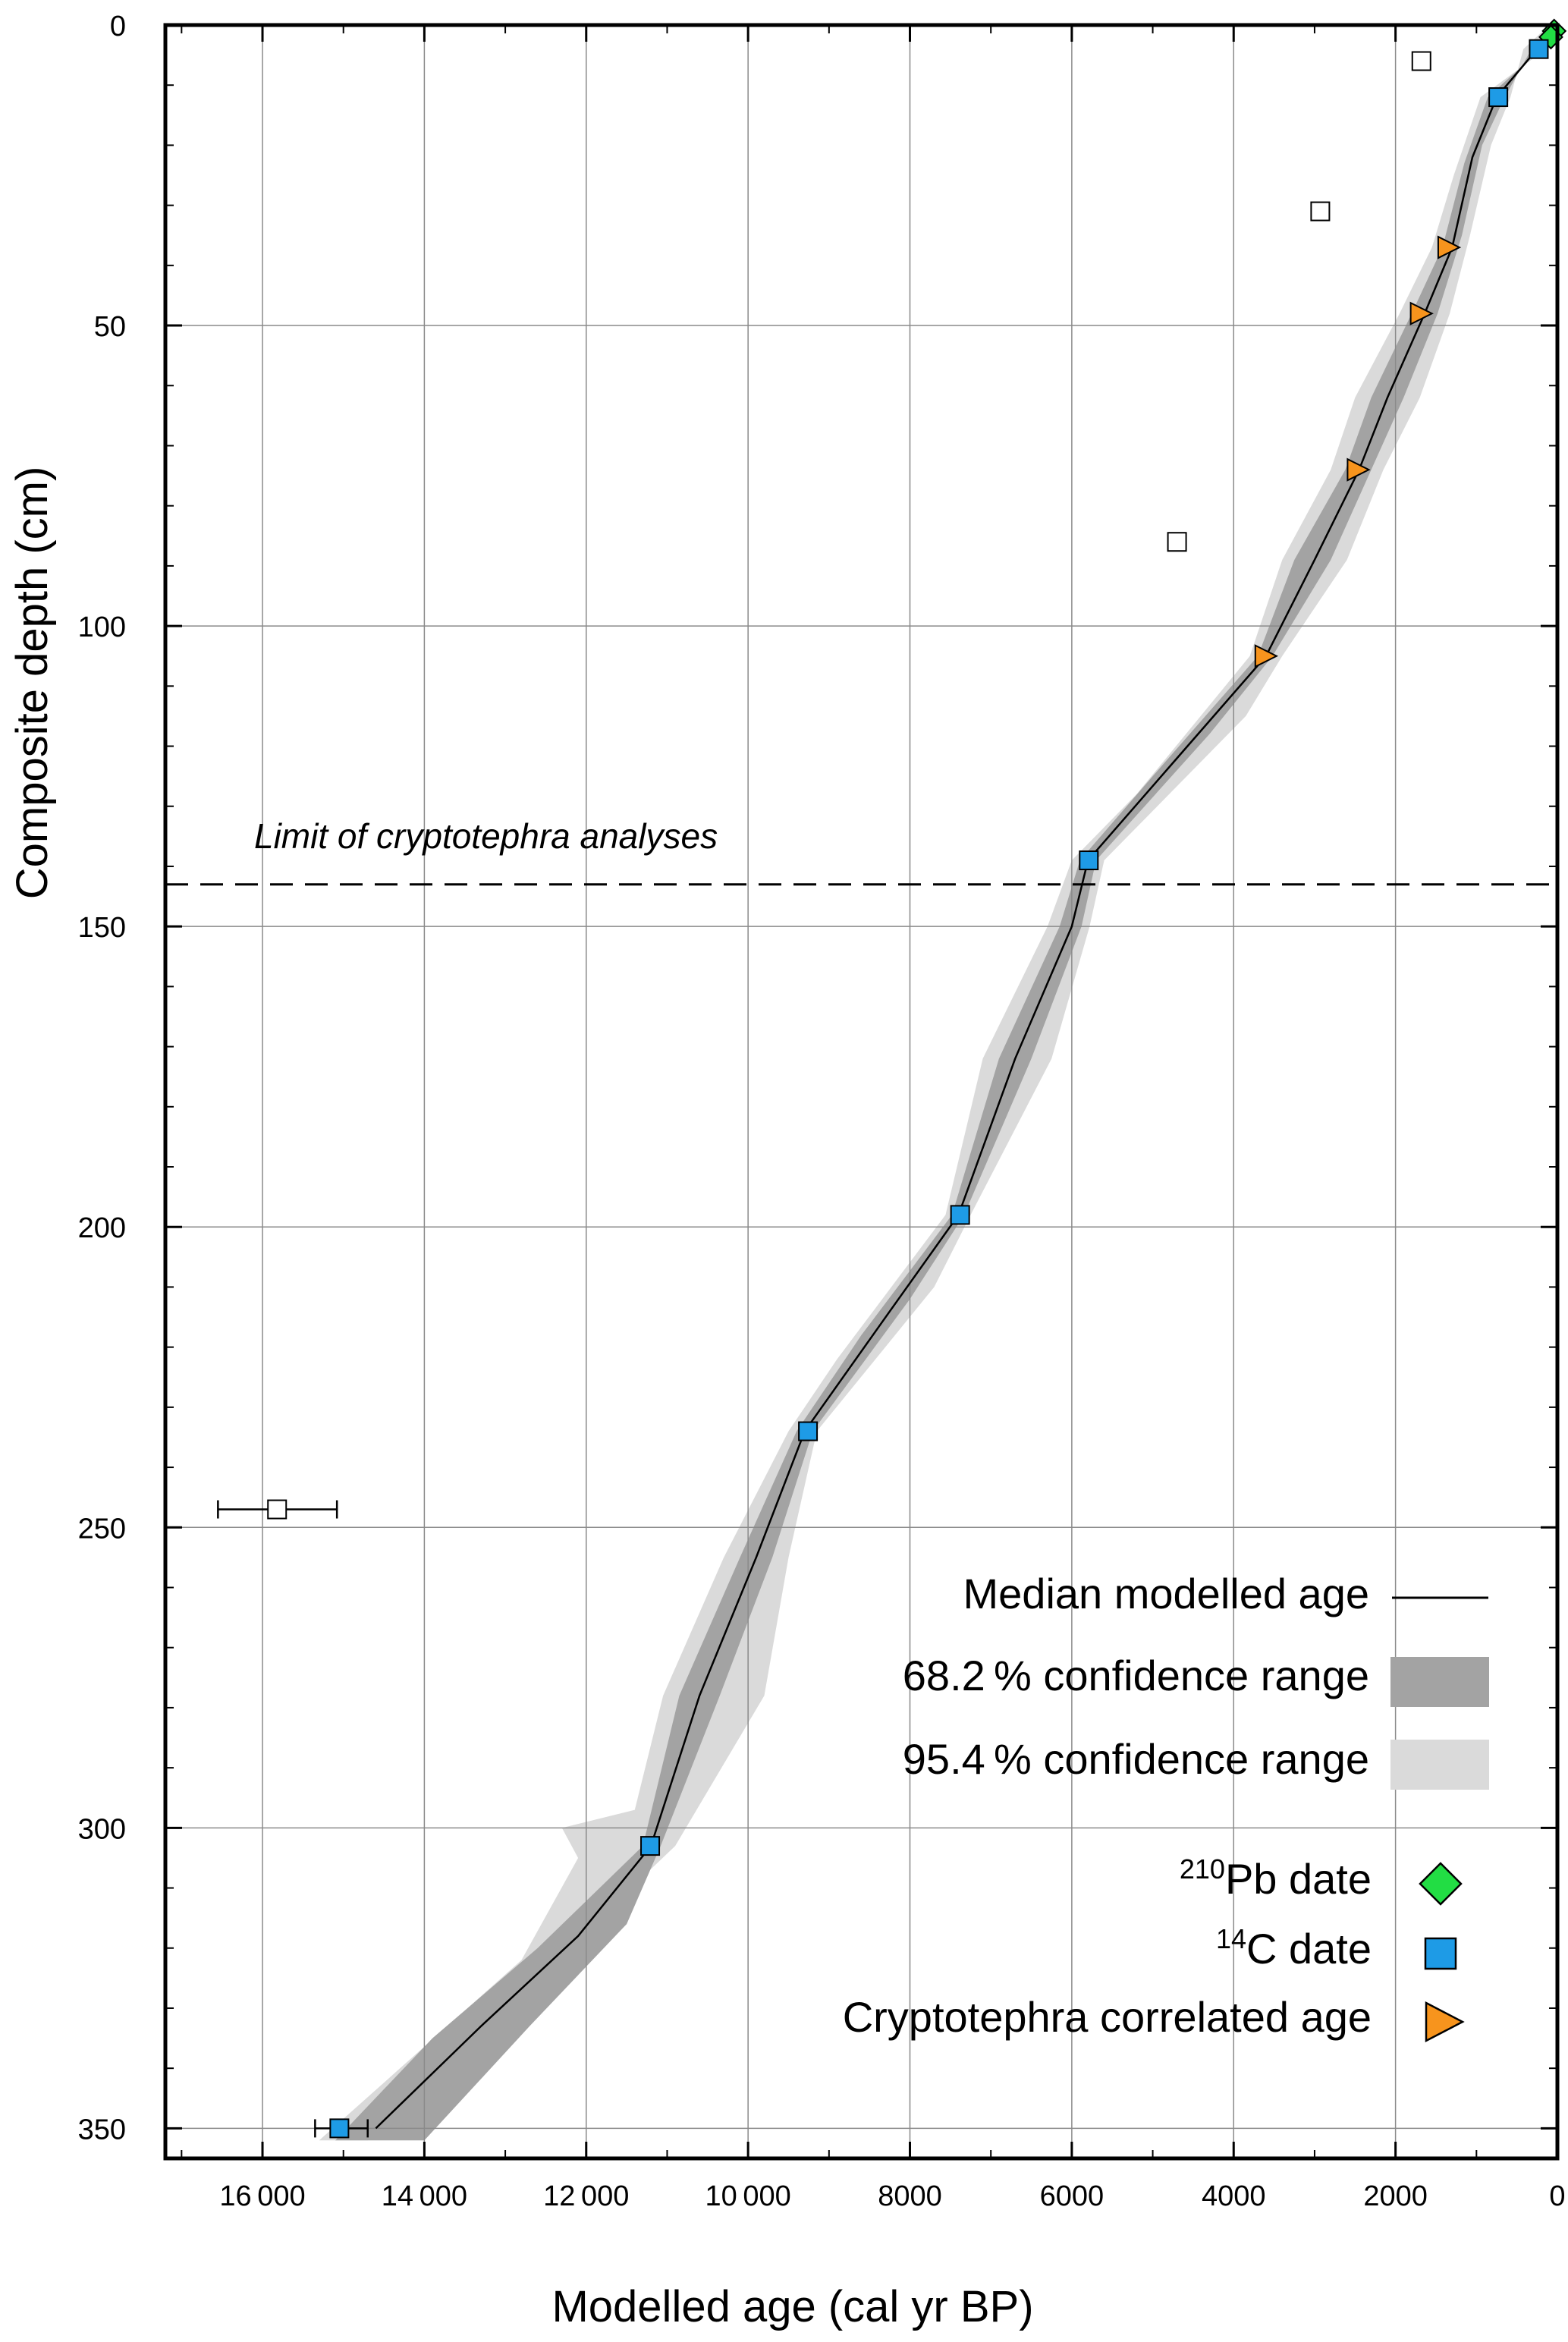 This screenshot has height=2342, width=1568. Describe the element at coordinates (102, 1228) in the screenshot. I see `y-tick-label: 200` at that location.